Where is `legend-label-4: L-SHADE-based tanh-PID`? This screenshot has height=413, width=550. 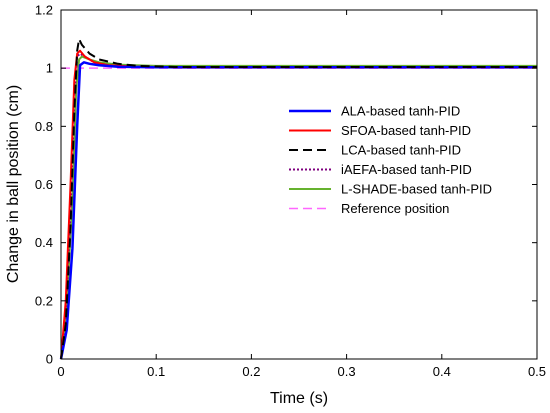 legend-label-4: L-SHADE-based tanh-PID is located at coordinates (416, 189).